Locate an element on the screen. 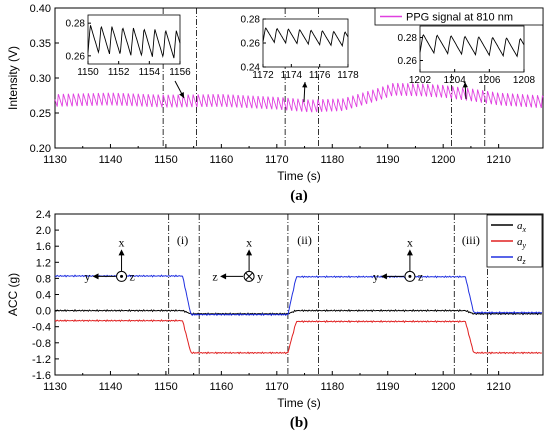 The height and width of the screenshot is (441, 550). ppg-x-tick-label: 1140 is located at coordinates (111, 160).